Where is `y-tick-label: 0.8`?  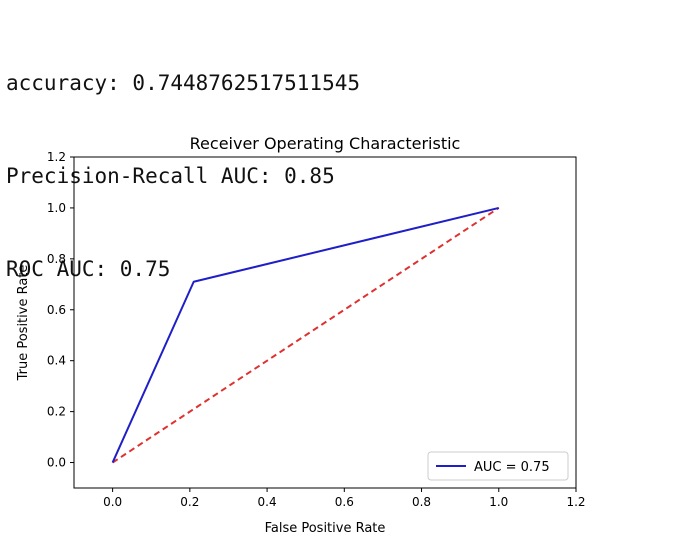 y-tick-label: 0.8 is located at coordinates (56, 259).